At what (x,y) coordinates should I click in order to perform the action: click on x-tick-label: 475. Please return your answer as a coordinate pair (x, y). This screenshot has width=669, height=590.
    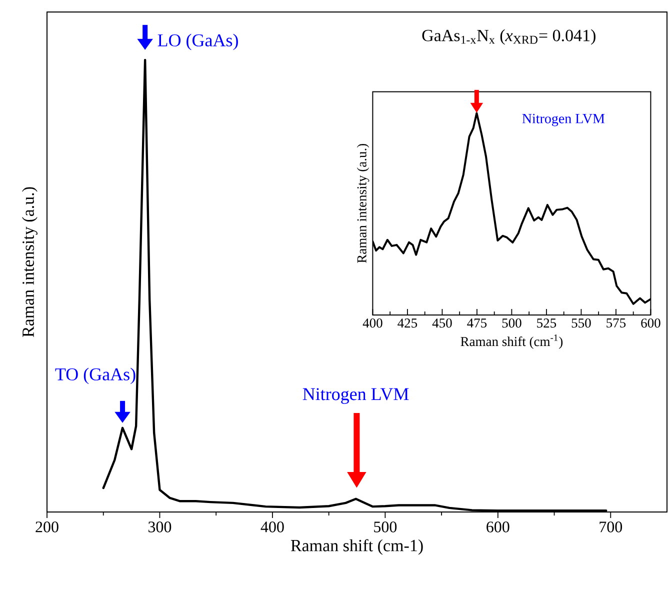
    Looking at the image, I should click on (477, 323).